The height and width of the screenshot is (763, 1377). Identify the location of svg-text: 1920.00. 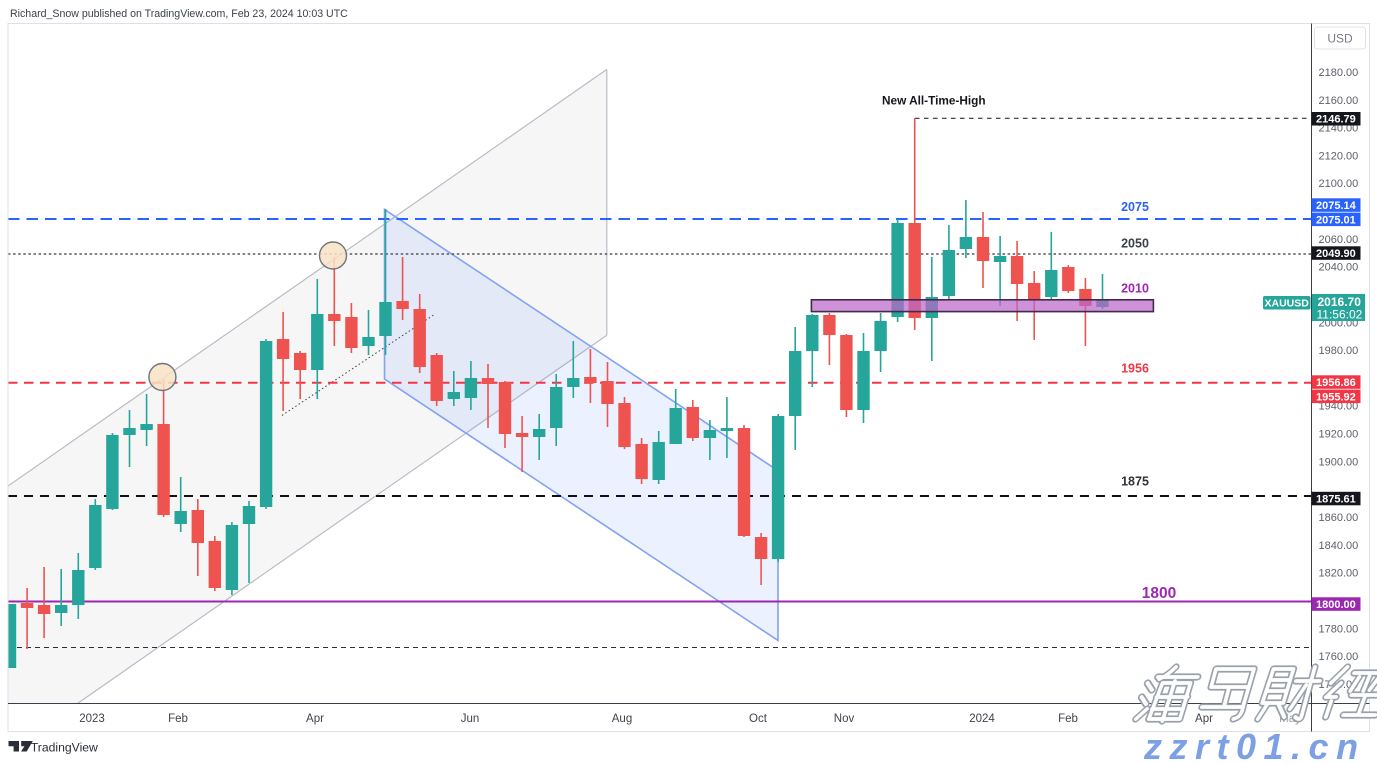
(1339, 435).